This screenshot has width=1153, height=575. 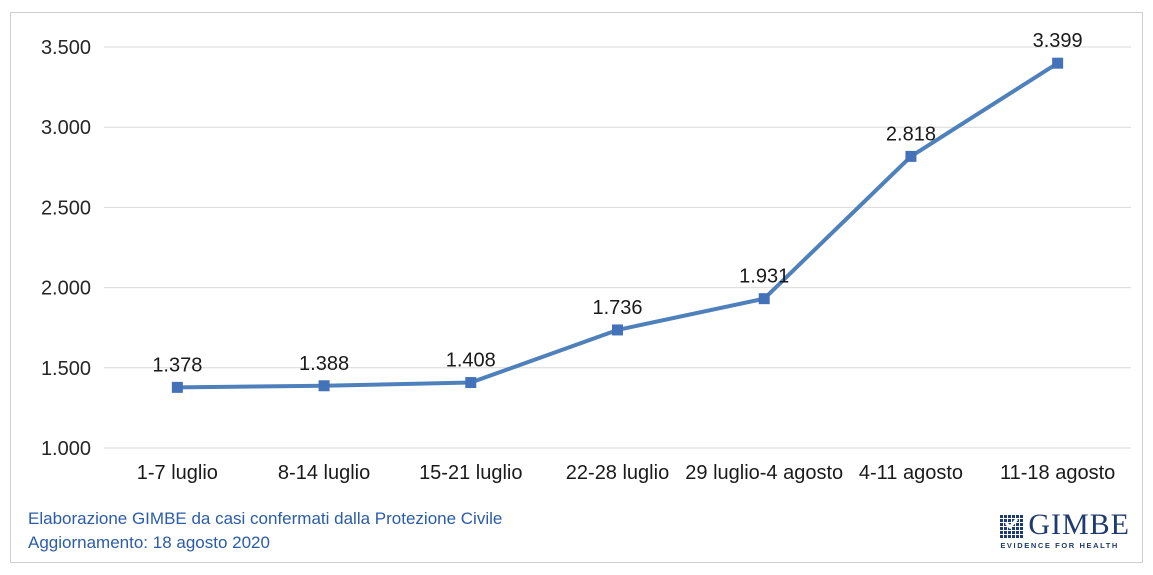 I want to click on x-tick-label: 1-7 luglio, so click(x=177, y=473).